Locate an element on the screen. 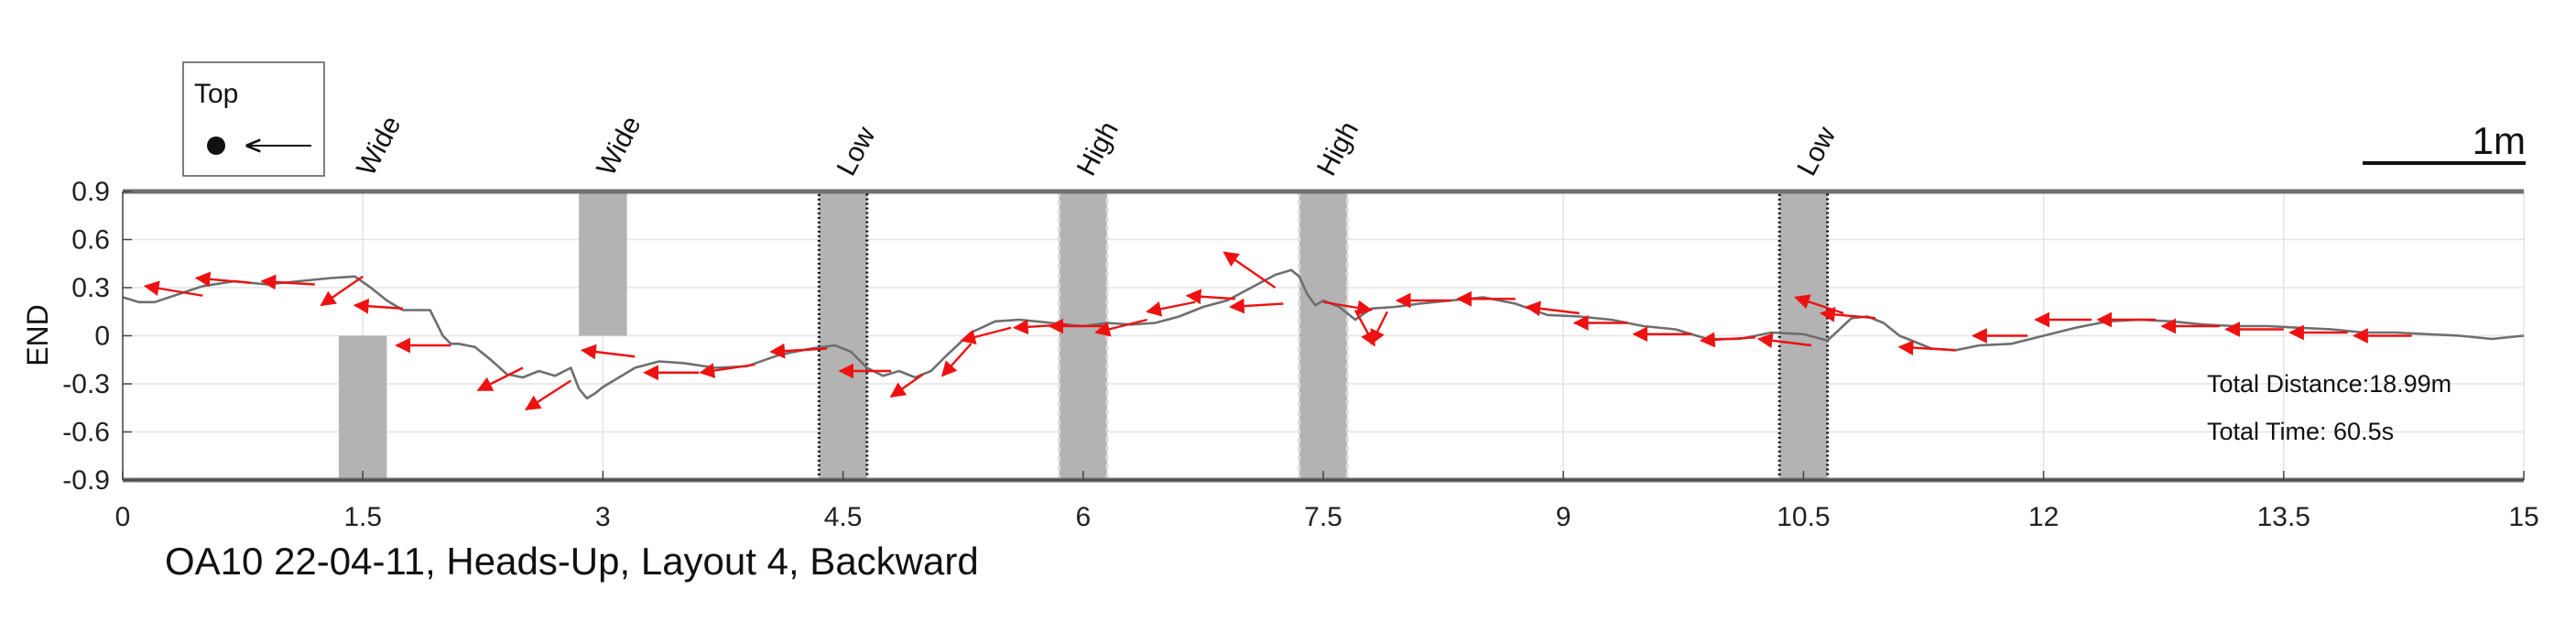 The image size is (2576, 644). y-tick-label-6: -0.9 is located at coordinates (86, 481).